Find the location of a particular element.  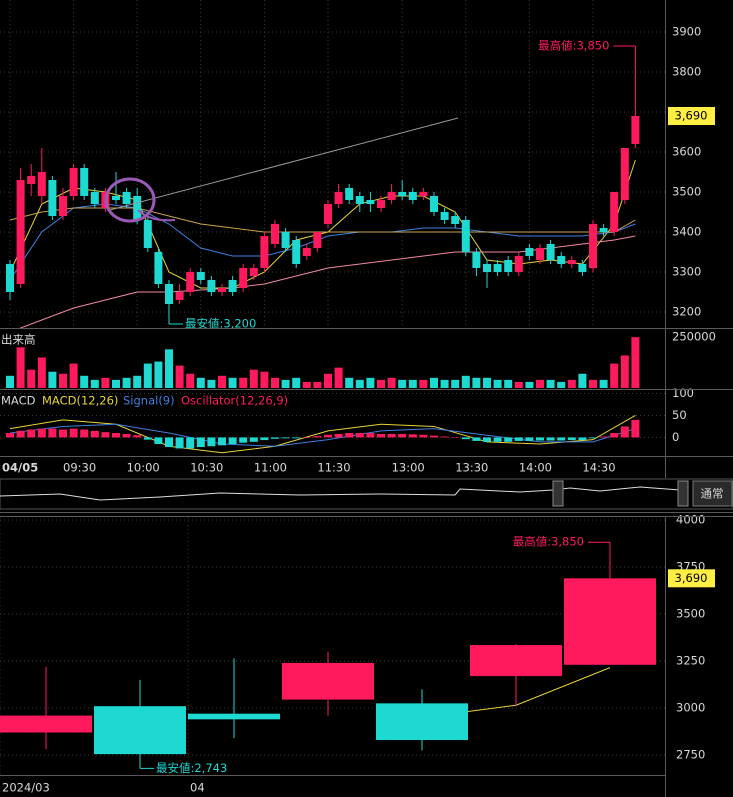

mode-button is located at coordinates (712, 493).